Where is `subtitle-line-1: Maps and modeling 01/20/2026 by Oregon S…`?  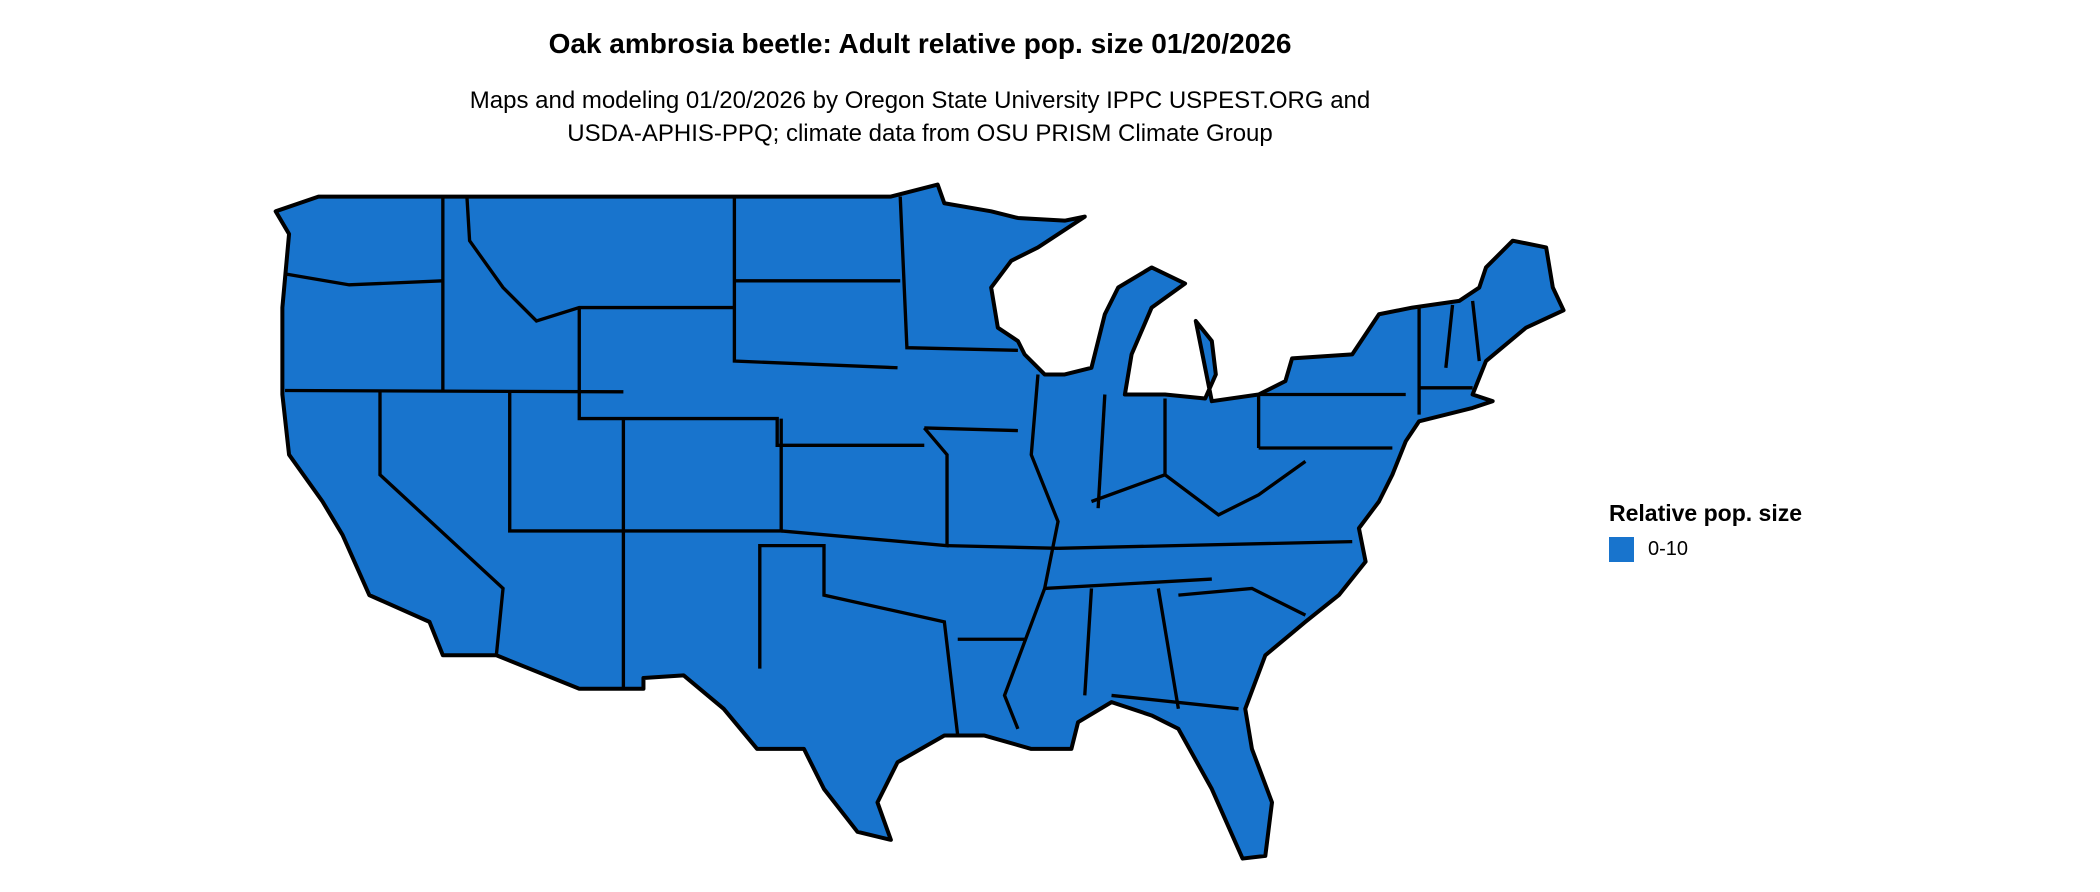
subtitle-line-1: Maps and modeling 01/20/2026 by Oregon S… is located at coordinates (920, 100).